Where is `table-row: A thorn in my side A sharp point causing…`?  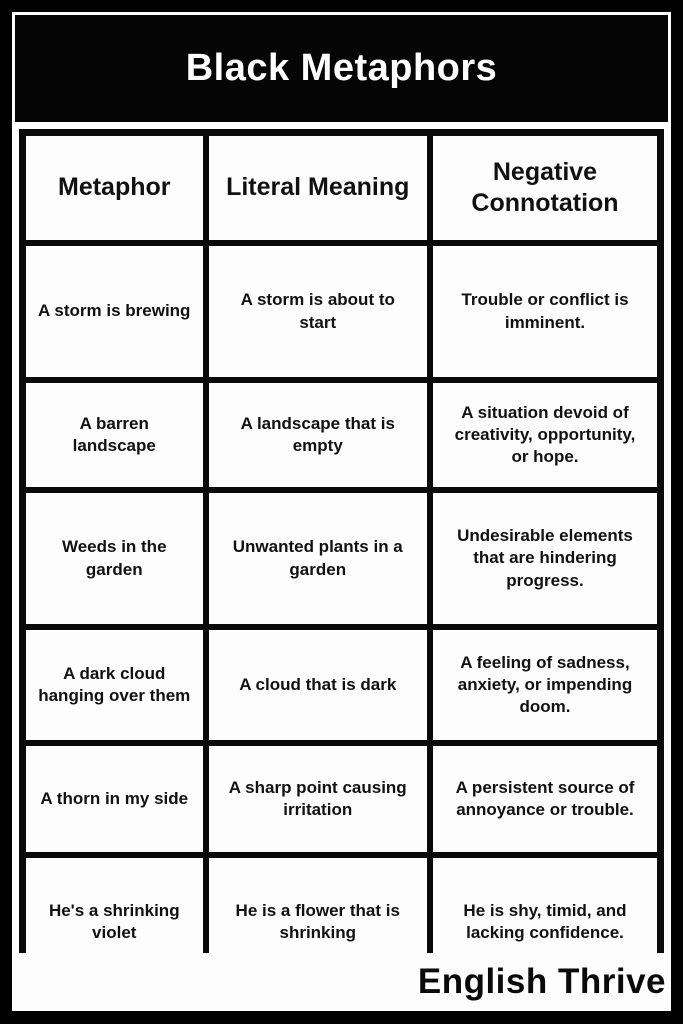
table-row: A thorn in my side A sharp point causing… is located at coordinates (341, 799).